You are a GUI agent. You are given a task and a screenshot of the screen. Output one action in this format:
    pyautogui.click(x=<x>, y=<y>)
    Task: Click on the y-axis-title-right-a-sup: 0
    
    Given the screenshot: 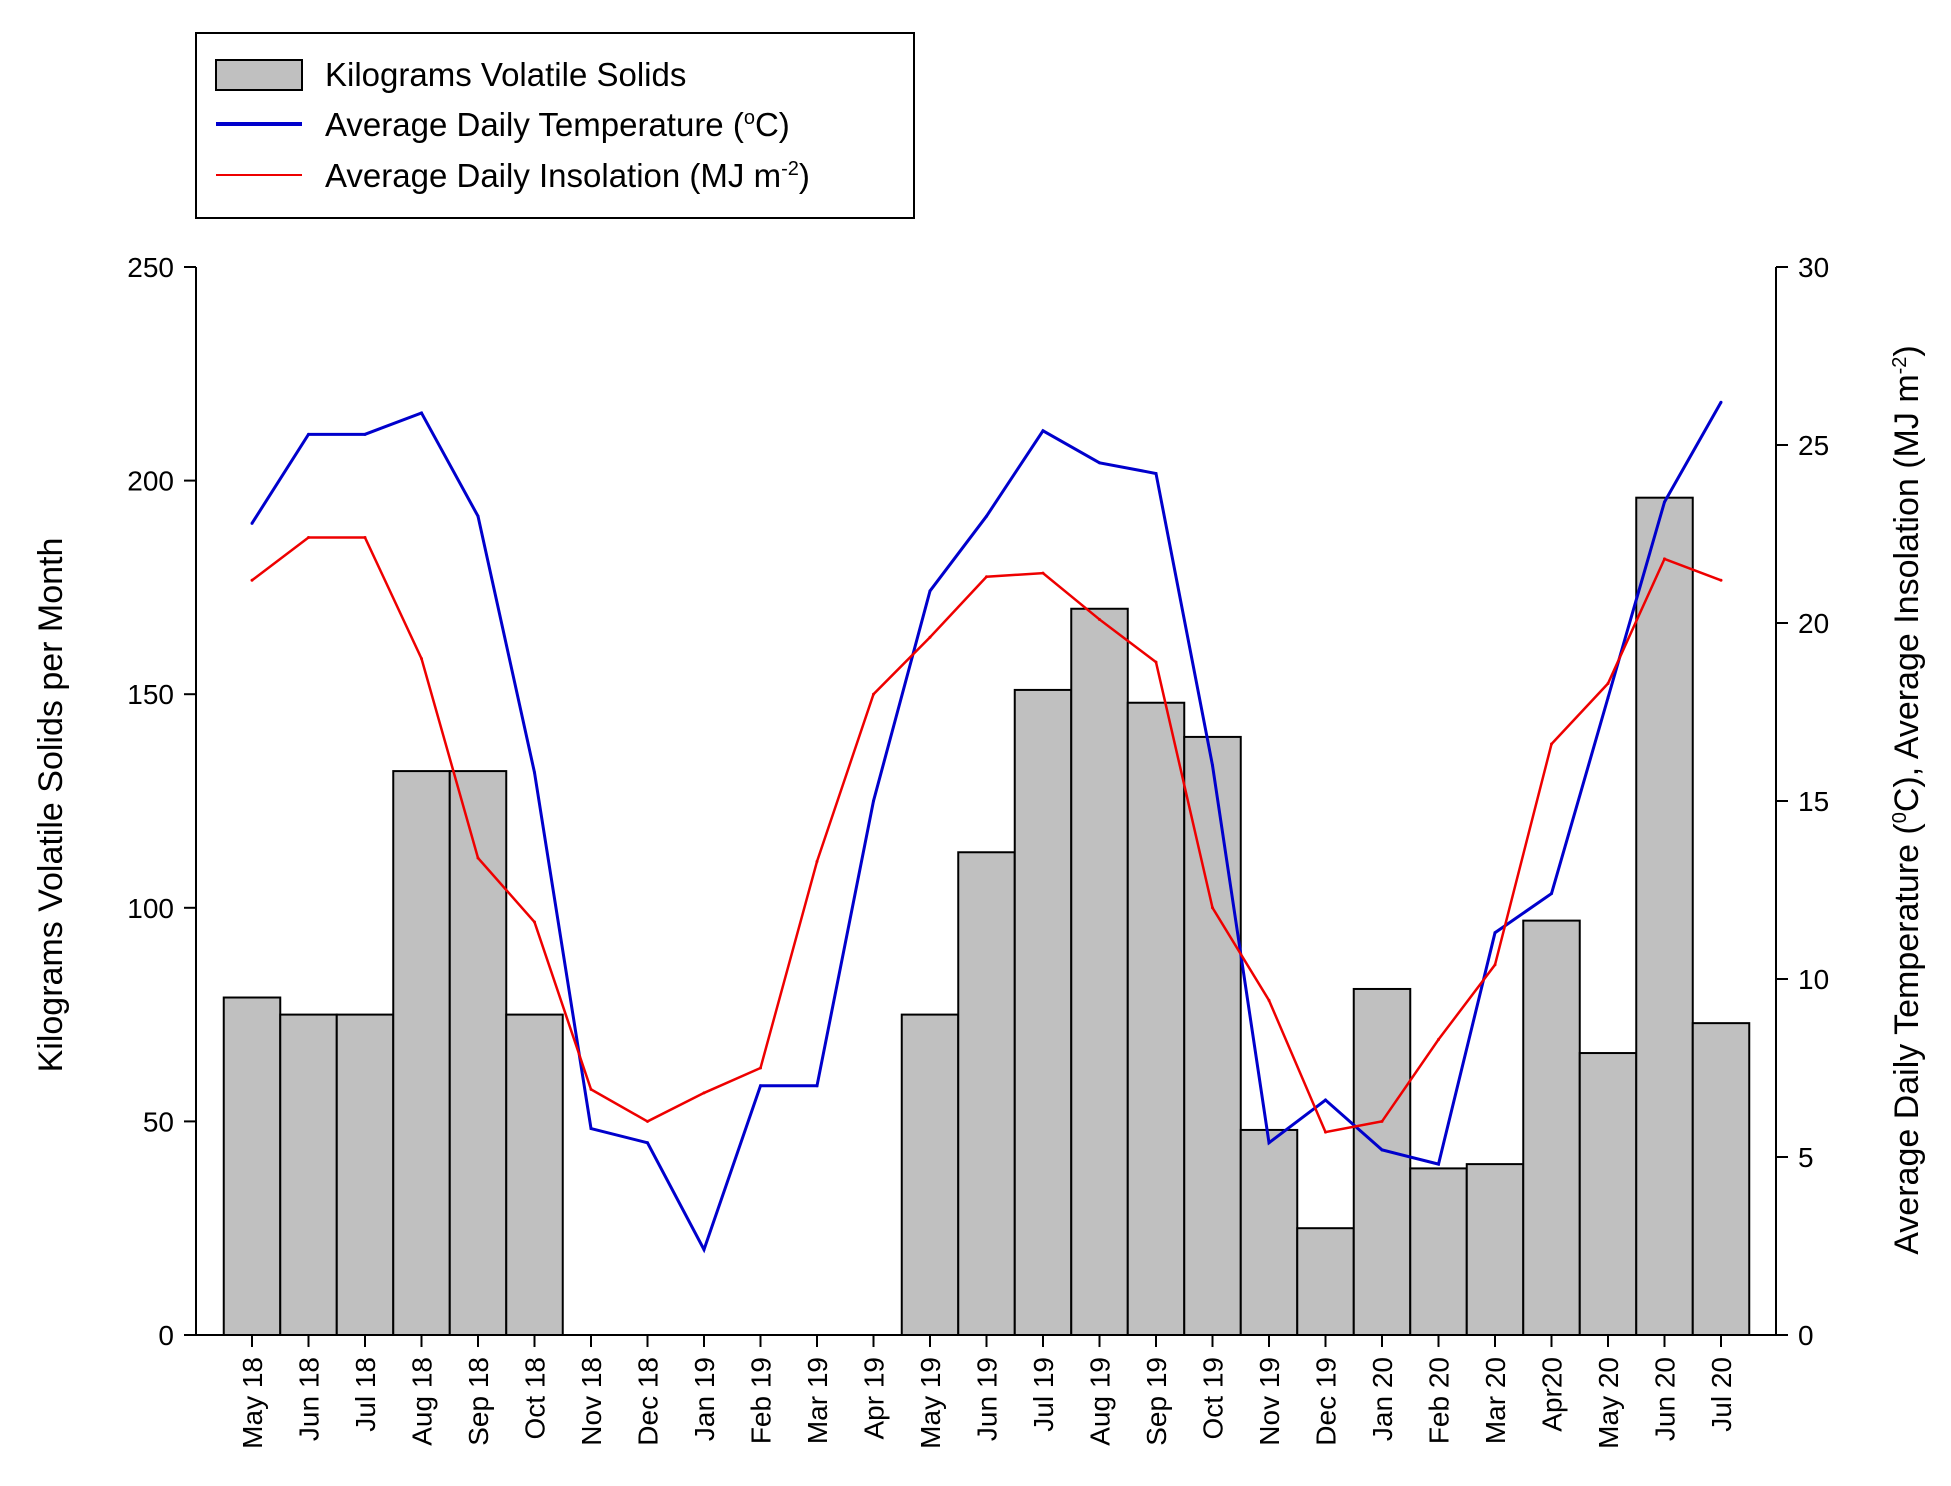 What is the action you would take?
    pyautogui.click(x=1900, y=817)
    